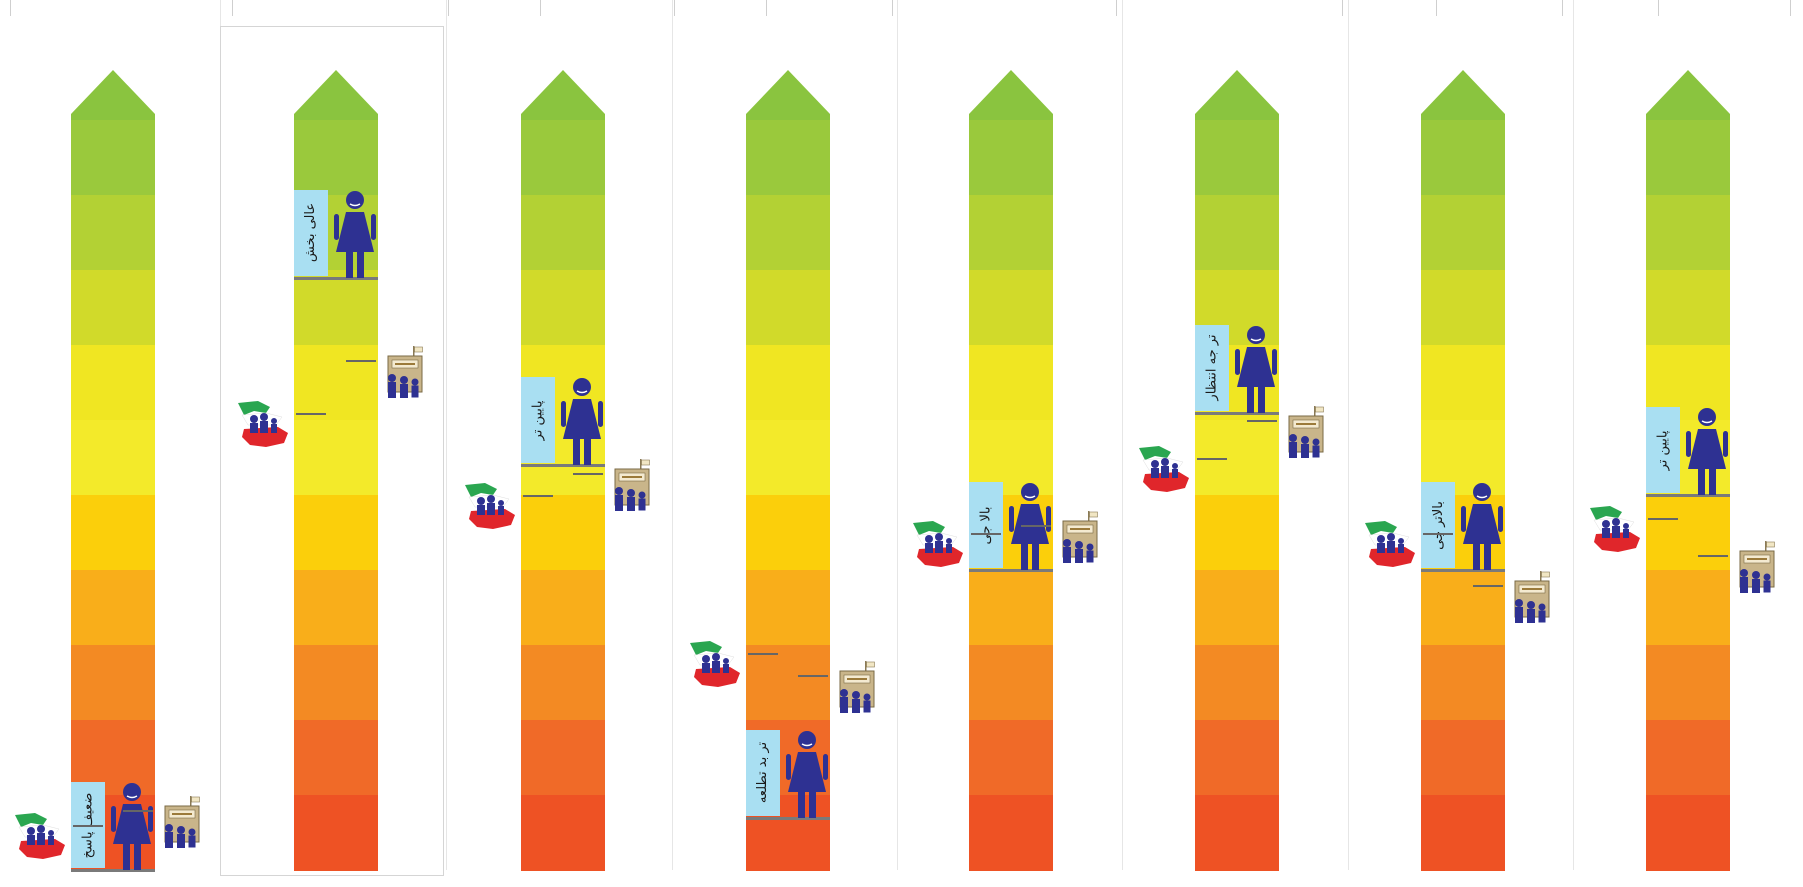 The image size is (1803, 887). Describe the element at coordinates (986, 525) in the screenshot. I see `performance-label: بالا جی` at that location.